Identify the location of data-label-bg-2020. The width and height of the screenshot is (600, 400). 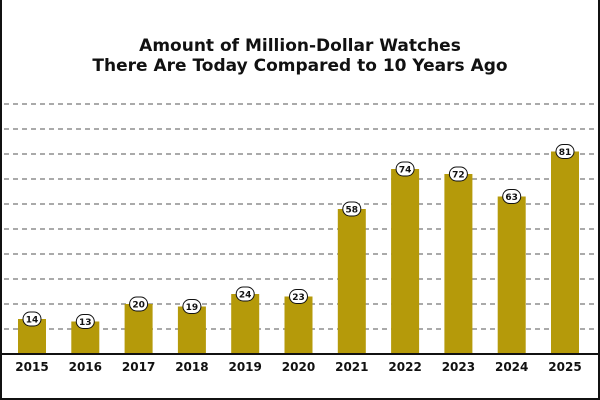
(298, 296).